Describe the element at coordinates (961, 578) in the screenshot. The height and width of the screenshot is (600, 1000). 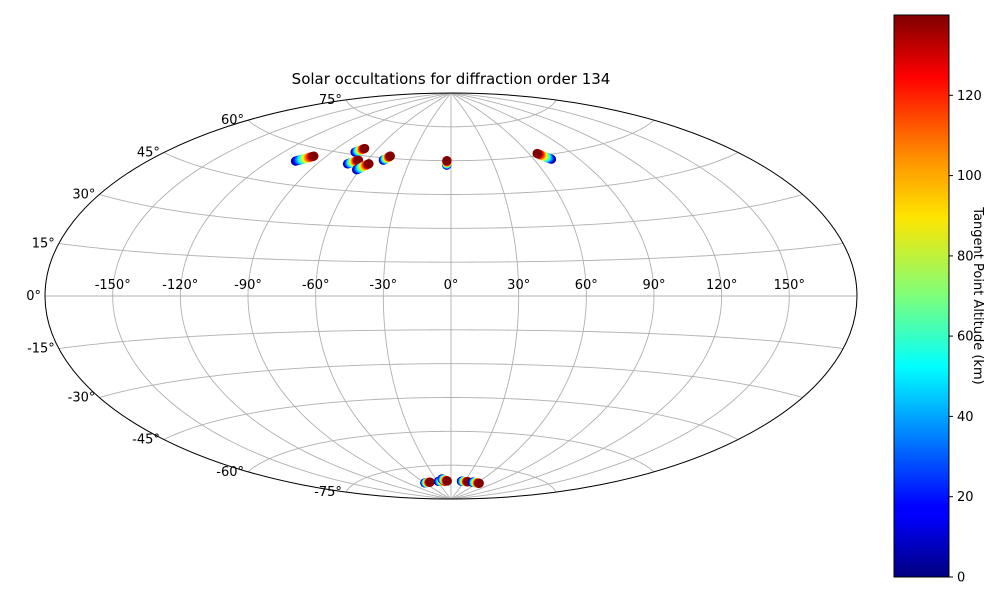
I see `colorbar-tick-label: 0` at that location.